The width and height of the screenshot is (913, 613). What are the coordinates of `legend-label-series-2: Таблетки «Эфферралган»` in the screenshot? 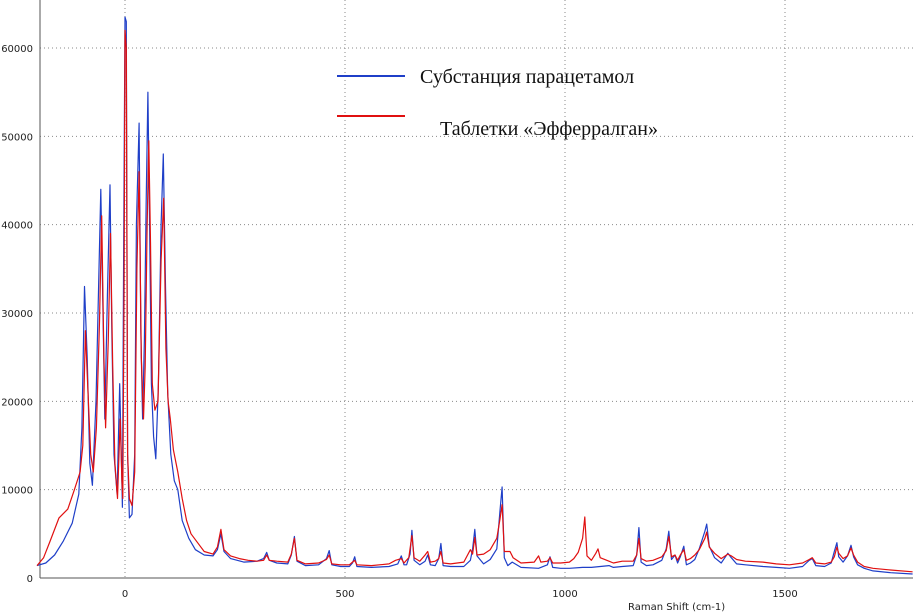 It's located at (549, 129).